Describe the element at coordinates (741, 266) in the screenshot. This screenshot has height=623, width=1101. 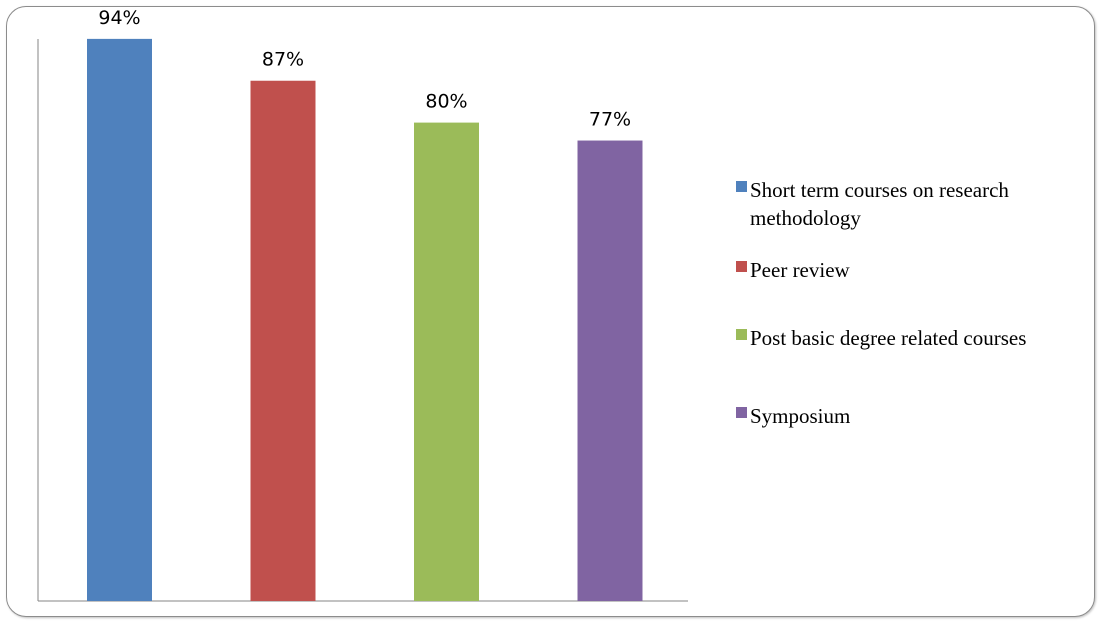
I see `legend-key-red` at that location.